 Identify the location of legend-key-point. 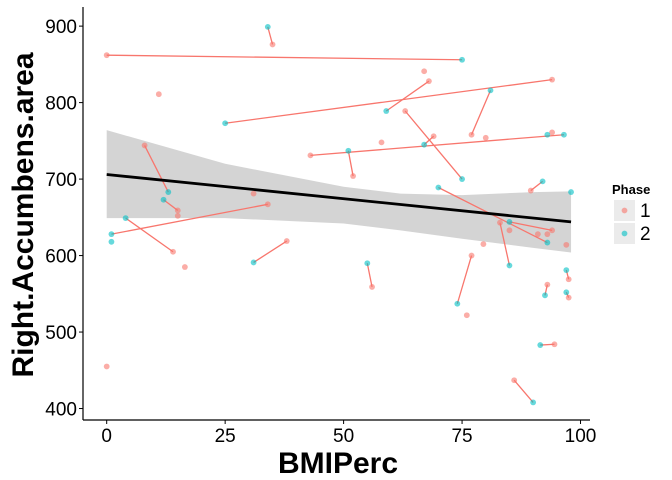
(624, 210).